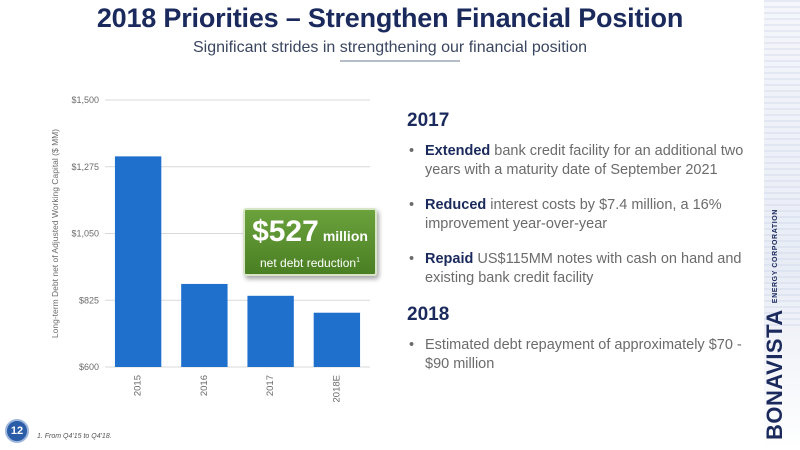 This screenshot has width=800, height=450. What do you see at coordinates (89, 300) in the screenshot?
I see `y-tick-label: $825` at bounding box center [89, 300].